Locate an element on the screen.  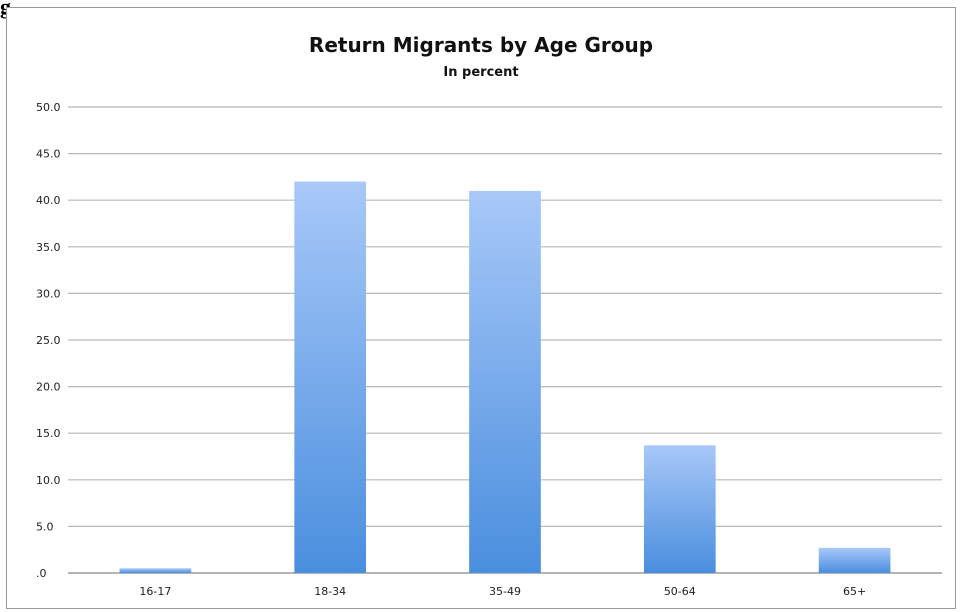
y-tick-label: 40.0 is located at coordinates (48, 200).